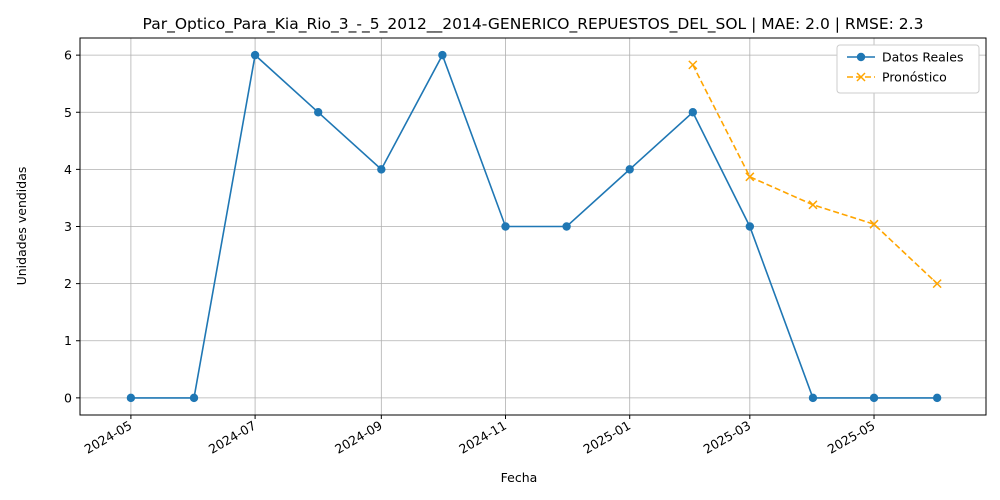  Describe the element at coordinates (232, 437) in the screenshot. I see `x-tick-label: 2024-07` at that location.